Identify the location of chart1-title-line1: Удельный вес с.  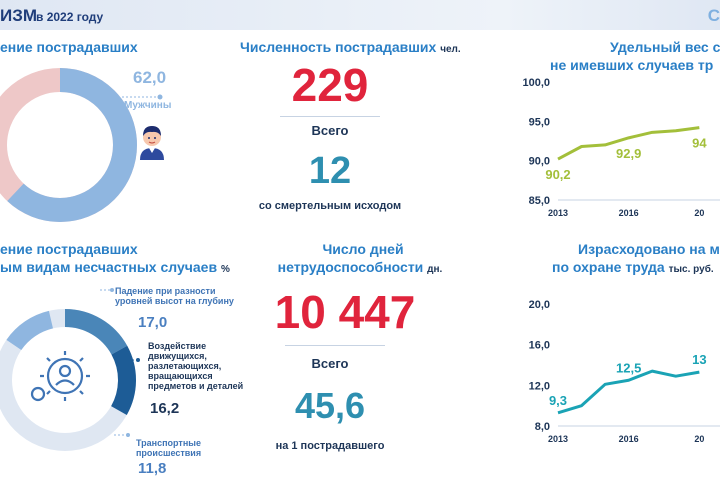
(665, 47).